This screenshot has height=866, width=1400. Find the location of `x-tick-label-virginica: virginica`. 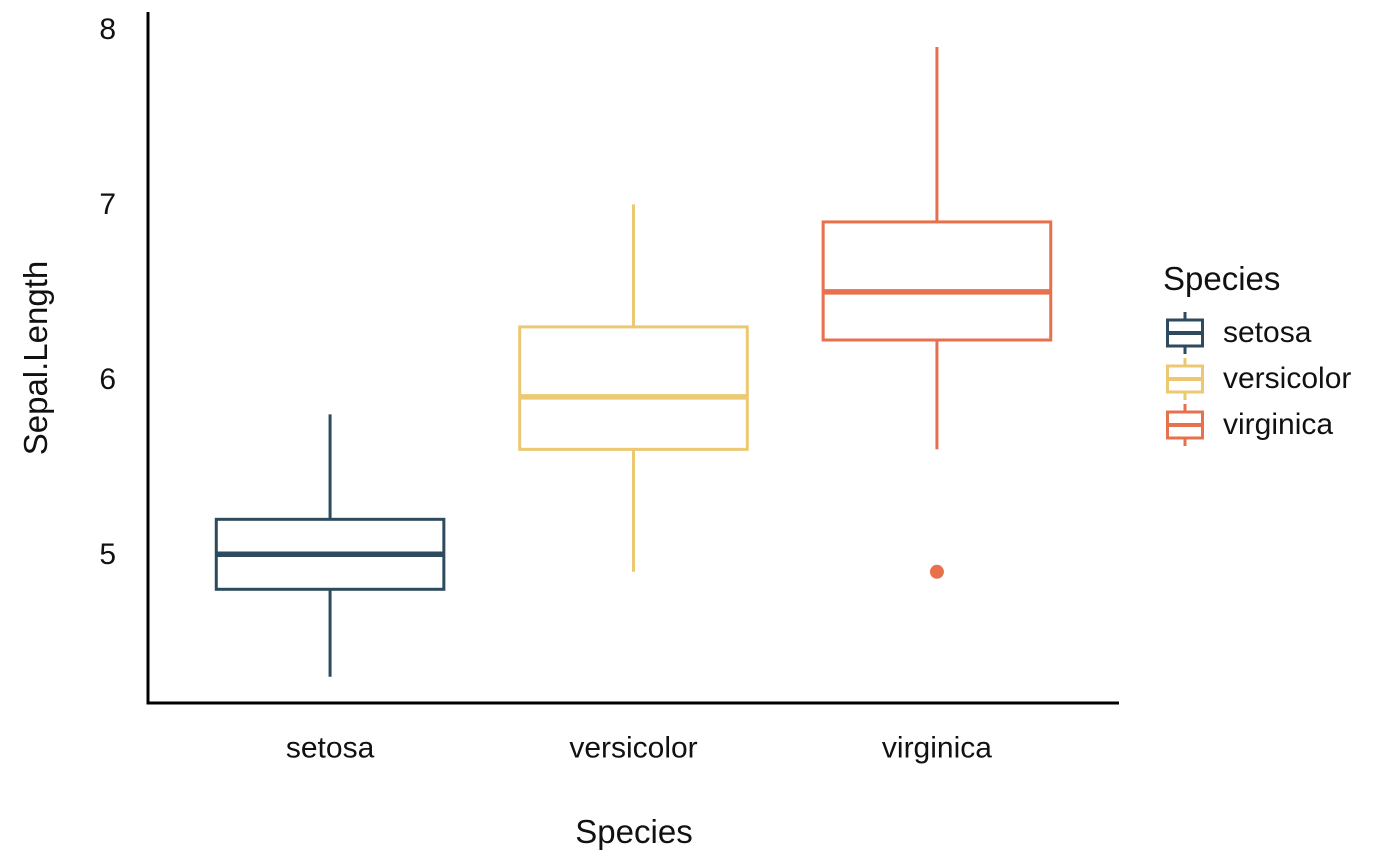

x-tick-label-virginica: virginica is located at coordinates (937, 748).